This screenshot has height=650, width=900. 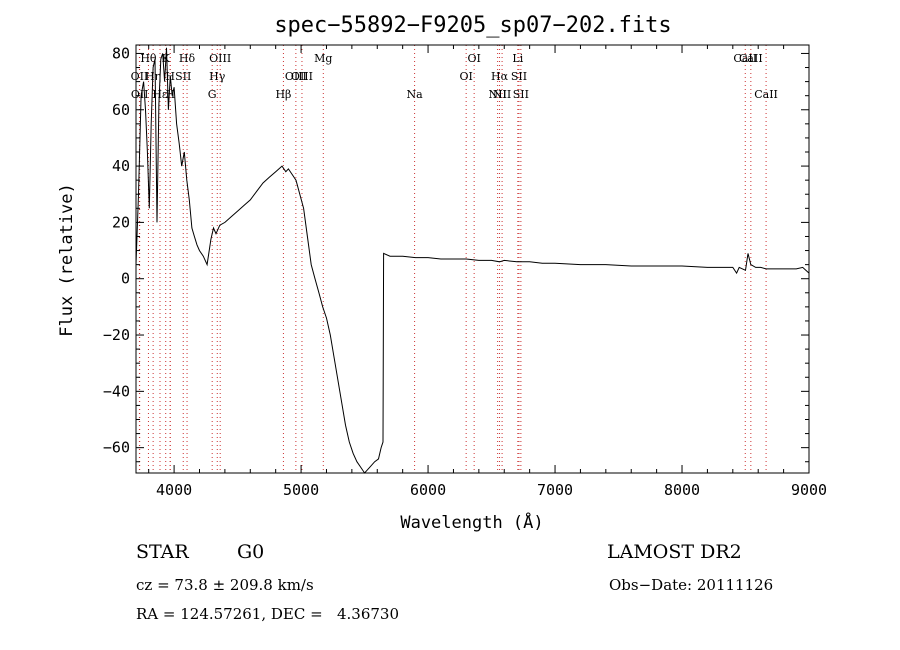 I want to click on y-tick-label: −60, so click(x=116, y=448).